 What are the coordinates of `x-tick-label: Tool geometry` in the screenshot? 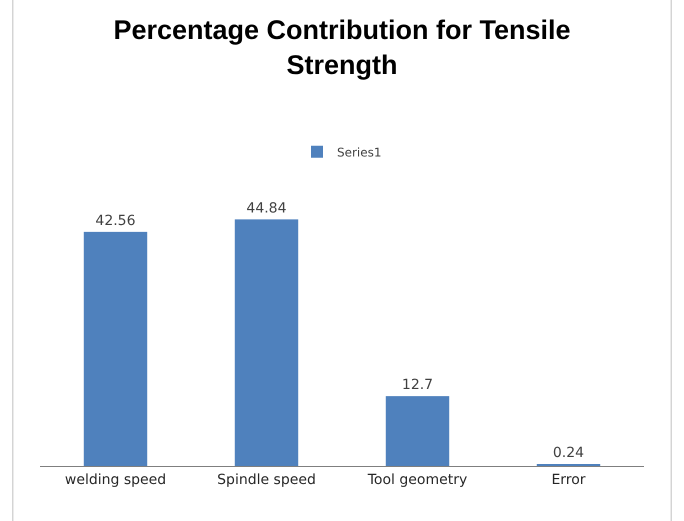 It's located at (417, 480).